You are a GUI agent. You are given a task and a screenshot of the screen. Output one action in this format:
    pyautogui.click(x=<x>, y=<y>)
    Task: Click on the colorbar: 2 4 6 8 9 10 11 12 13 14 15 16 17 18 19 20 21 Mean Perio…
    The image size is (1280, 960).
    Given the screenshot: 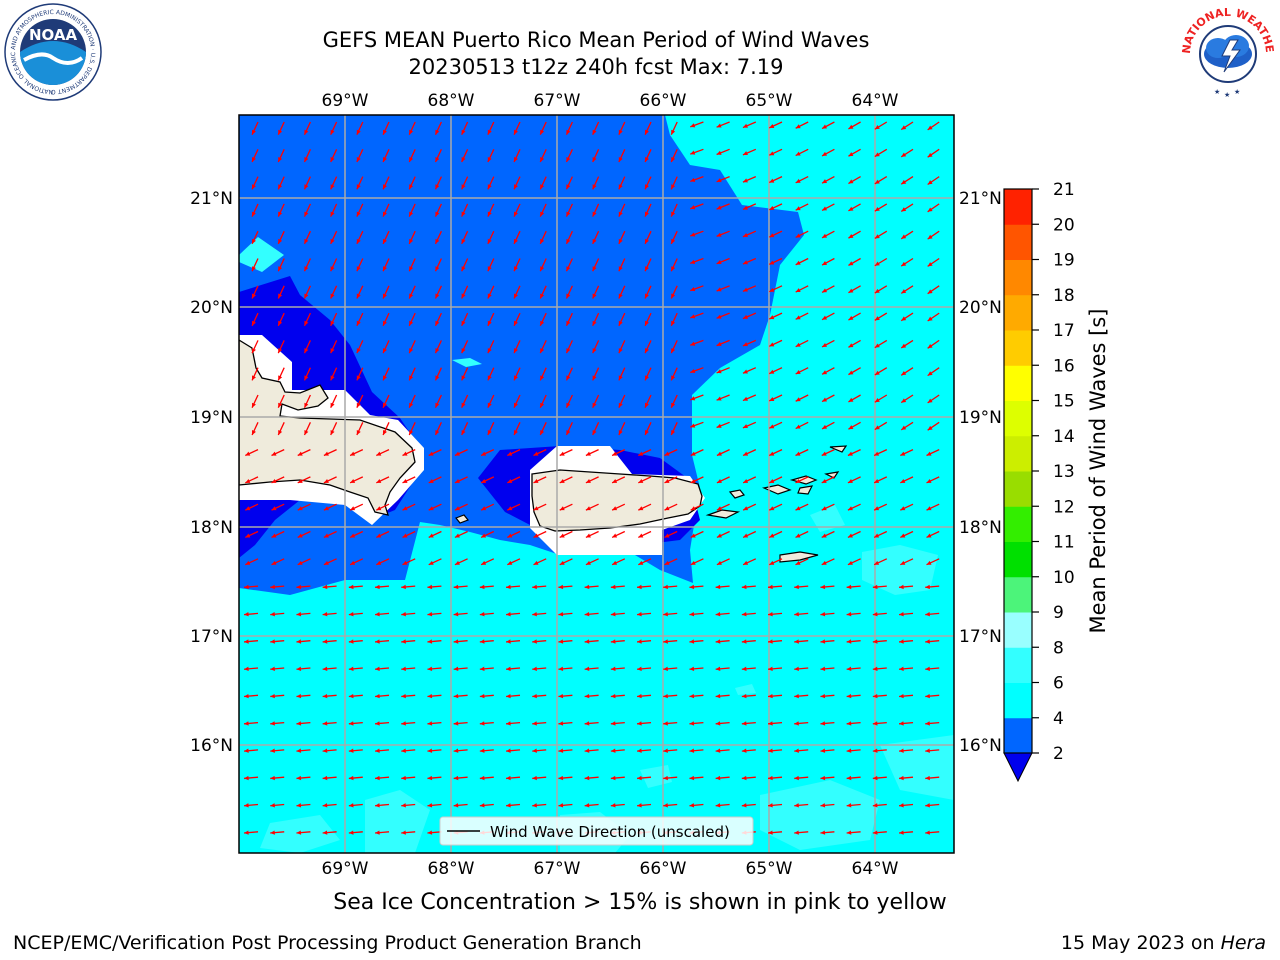 What is the action you would take?
    pyautogui.click(x=1056, y=481)
    